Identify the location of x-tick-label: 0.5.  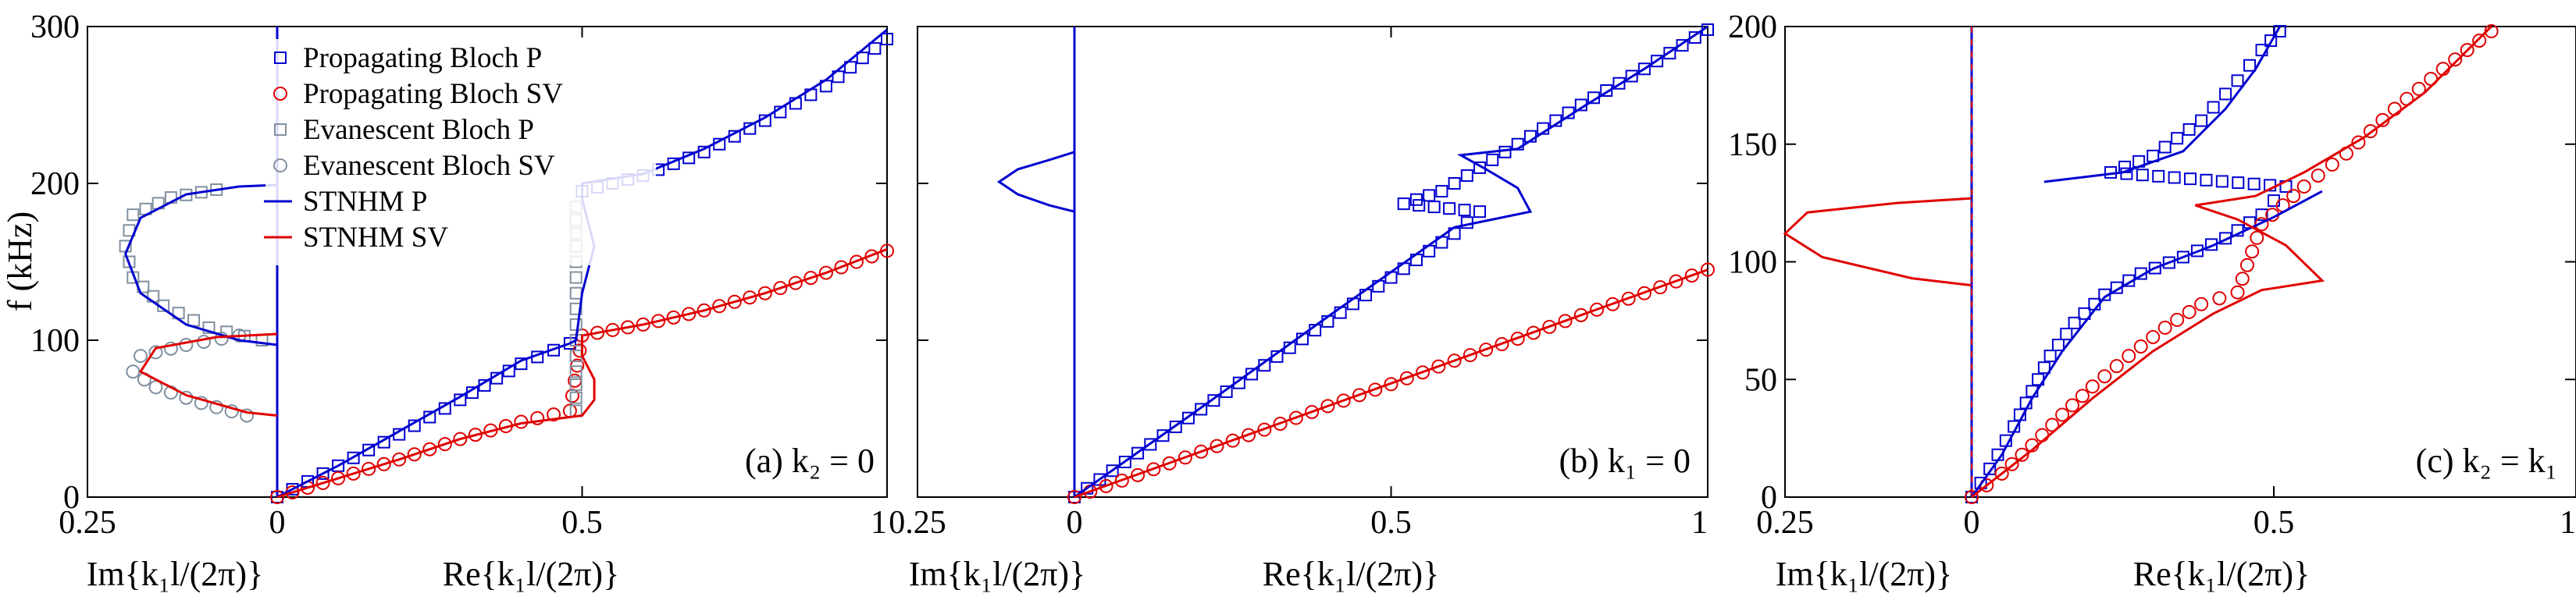
(2274, 523).